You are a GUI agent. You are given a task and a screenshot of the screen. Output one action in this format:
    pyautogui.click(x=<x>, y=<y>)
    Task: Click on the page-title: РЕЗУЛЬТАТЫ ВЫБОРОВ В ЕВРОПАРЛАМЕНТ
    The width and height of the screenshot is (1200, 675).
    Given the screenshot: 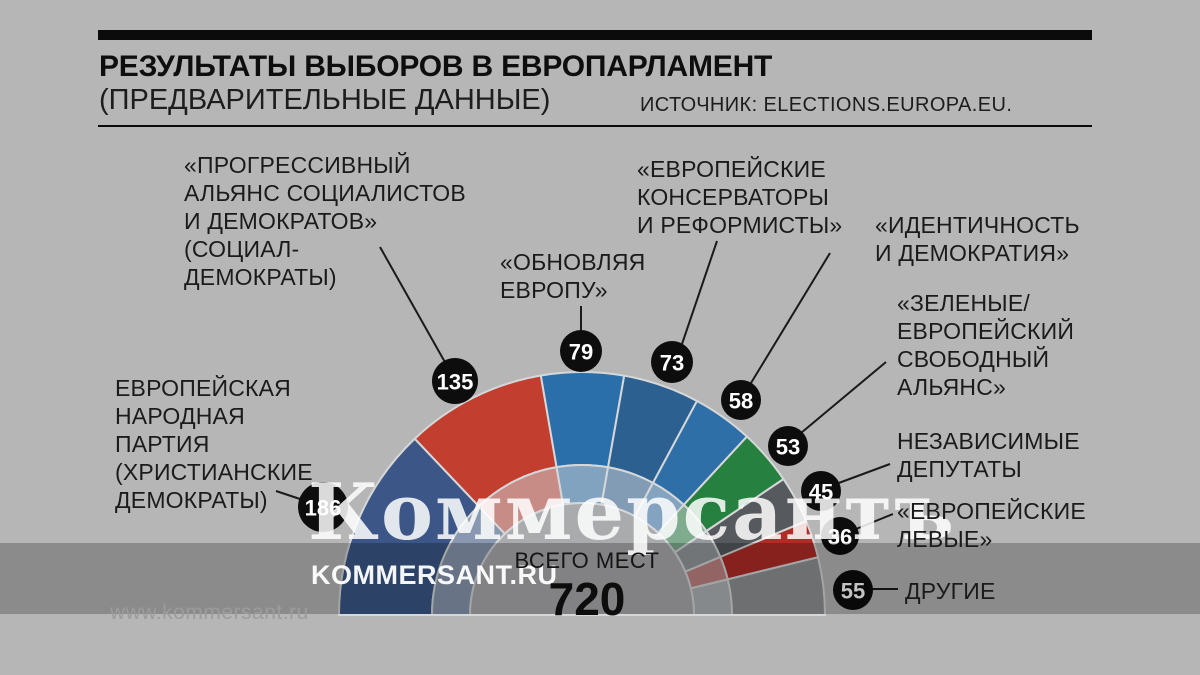 What is the action you would take?
    pyautogui.click(x=436, y=66)
    